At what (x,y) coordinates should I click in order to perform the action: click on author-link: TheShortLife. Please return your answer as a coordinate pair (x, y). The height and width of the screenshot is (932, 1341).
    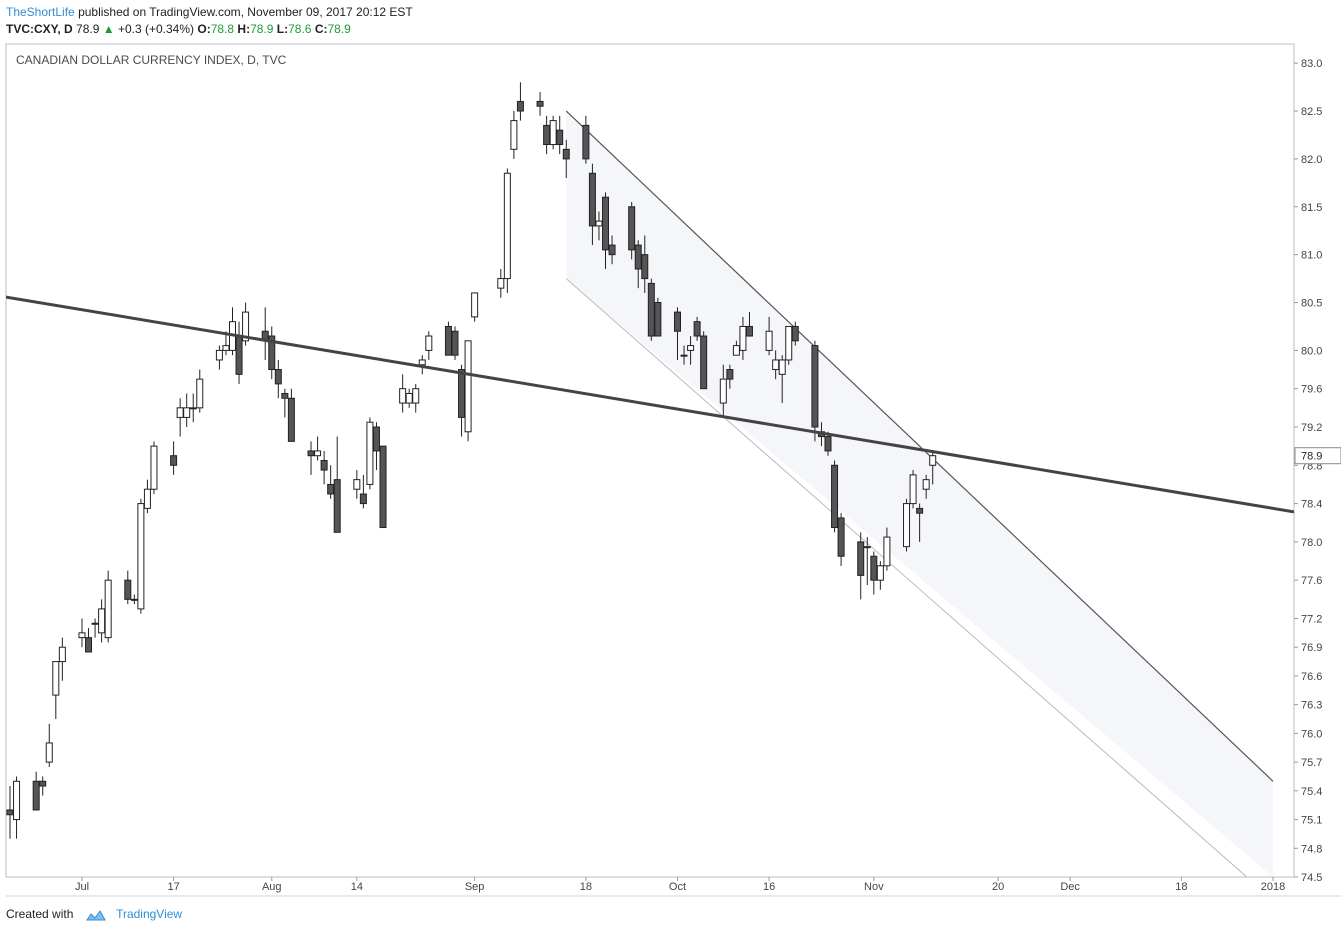
    Looking at the image, I should click on (40, 12).